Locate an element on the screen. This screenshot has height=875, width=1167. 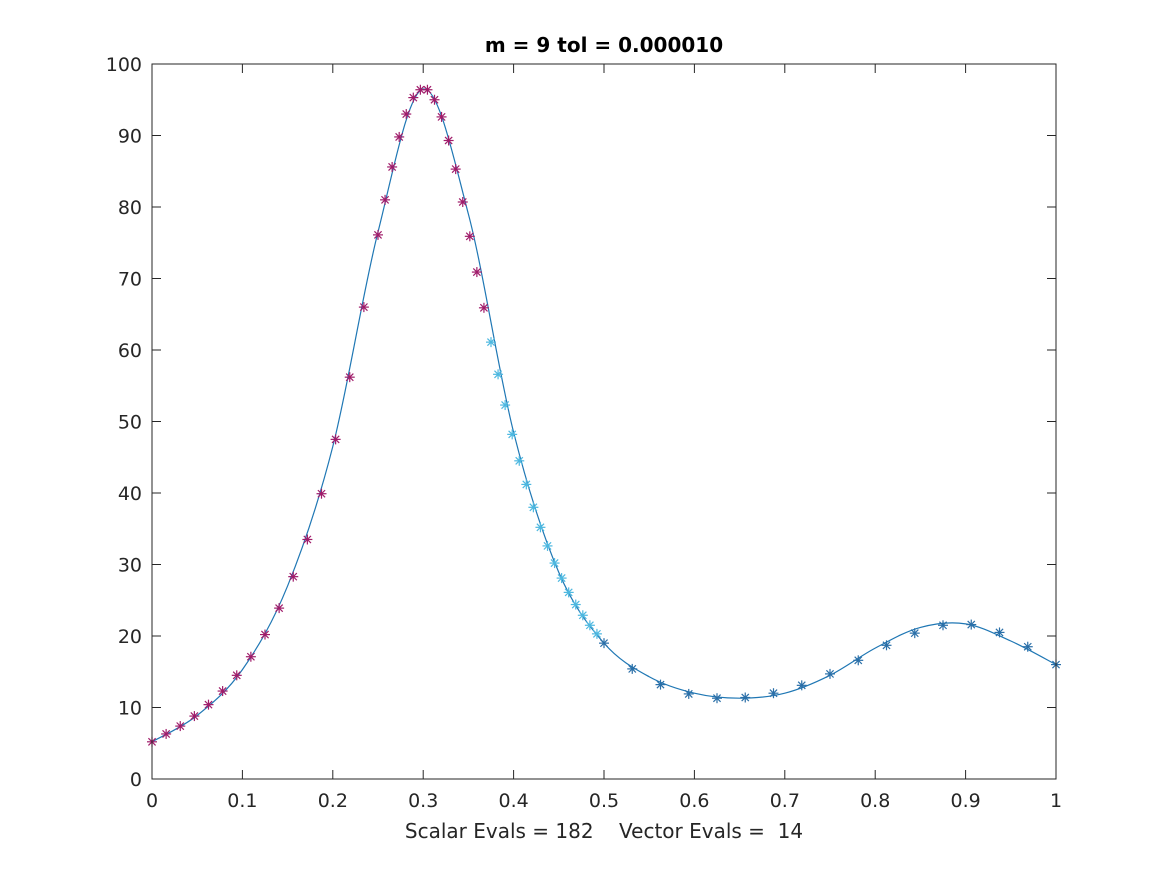
x-tick-label: 0.6 is located at coordinates (694, 801).